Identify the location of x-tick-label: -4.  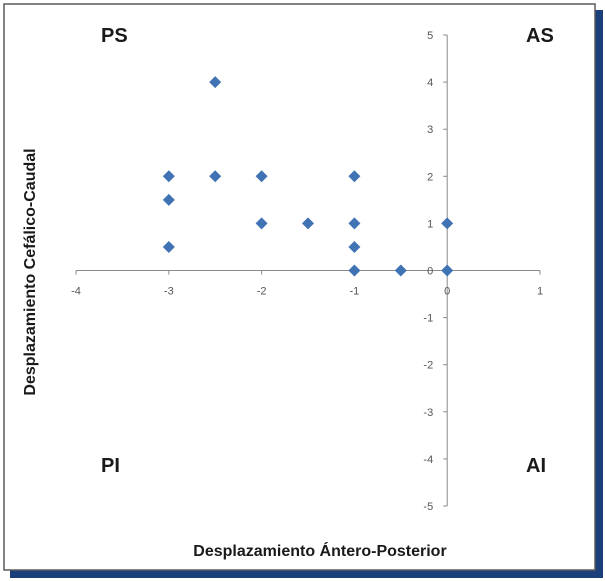
(76, 292).